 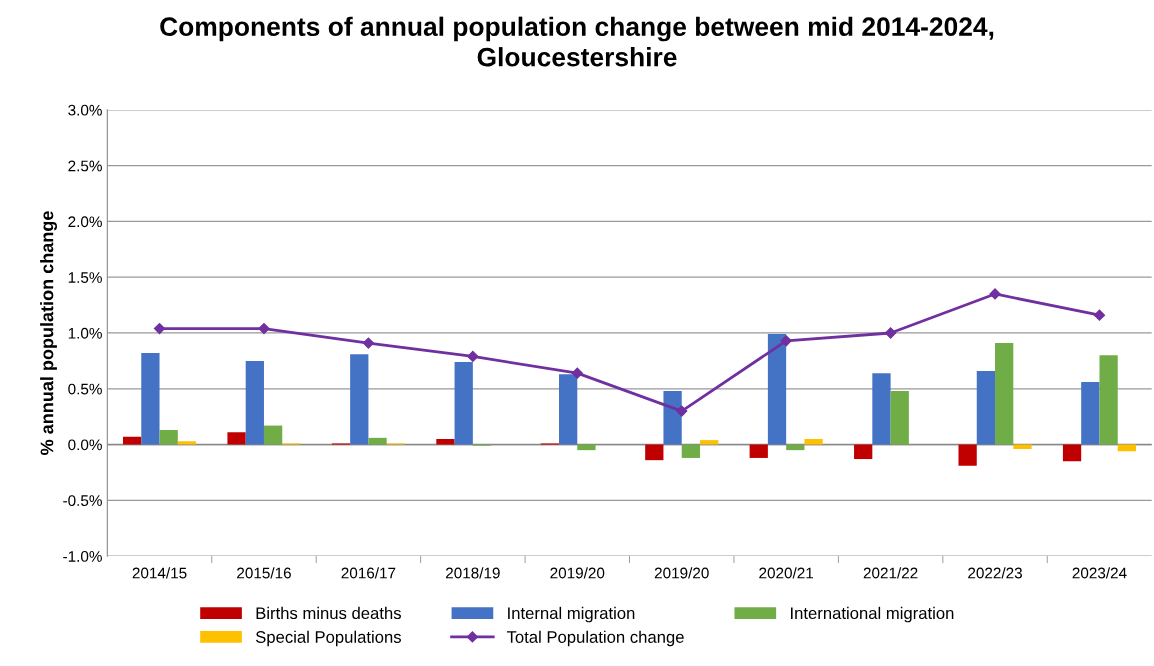 What do you see at coordinates (264, 573) in the screenshot?
I see `x-tick-label: 2015/16` at bounding box center [264, 573].